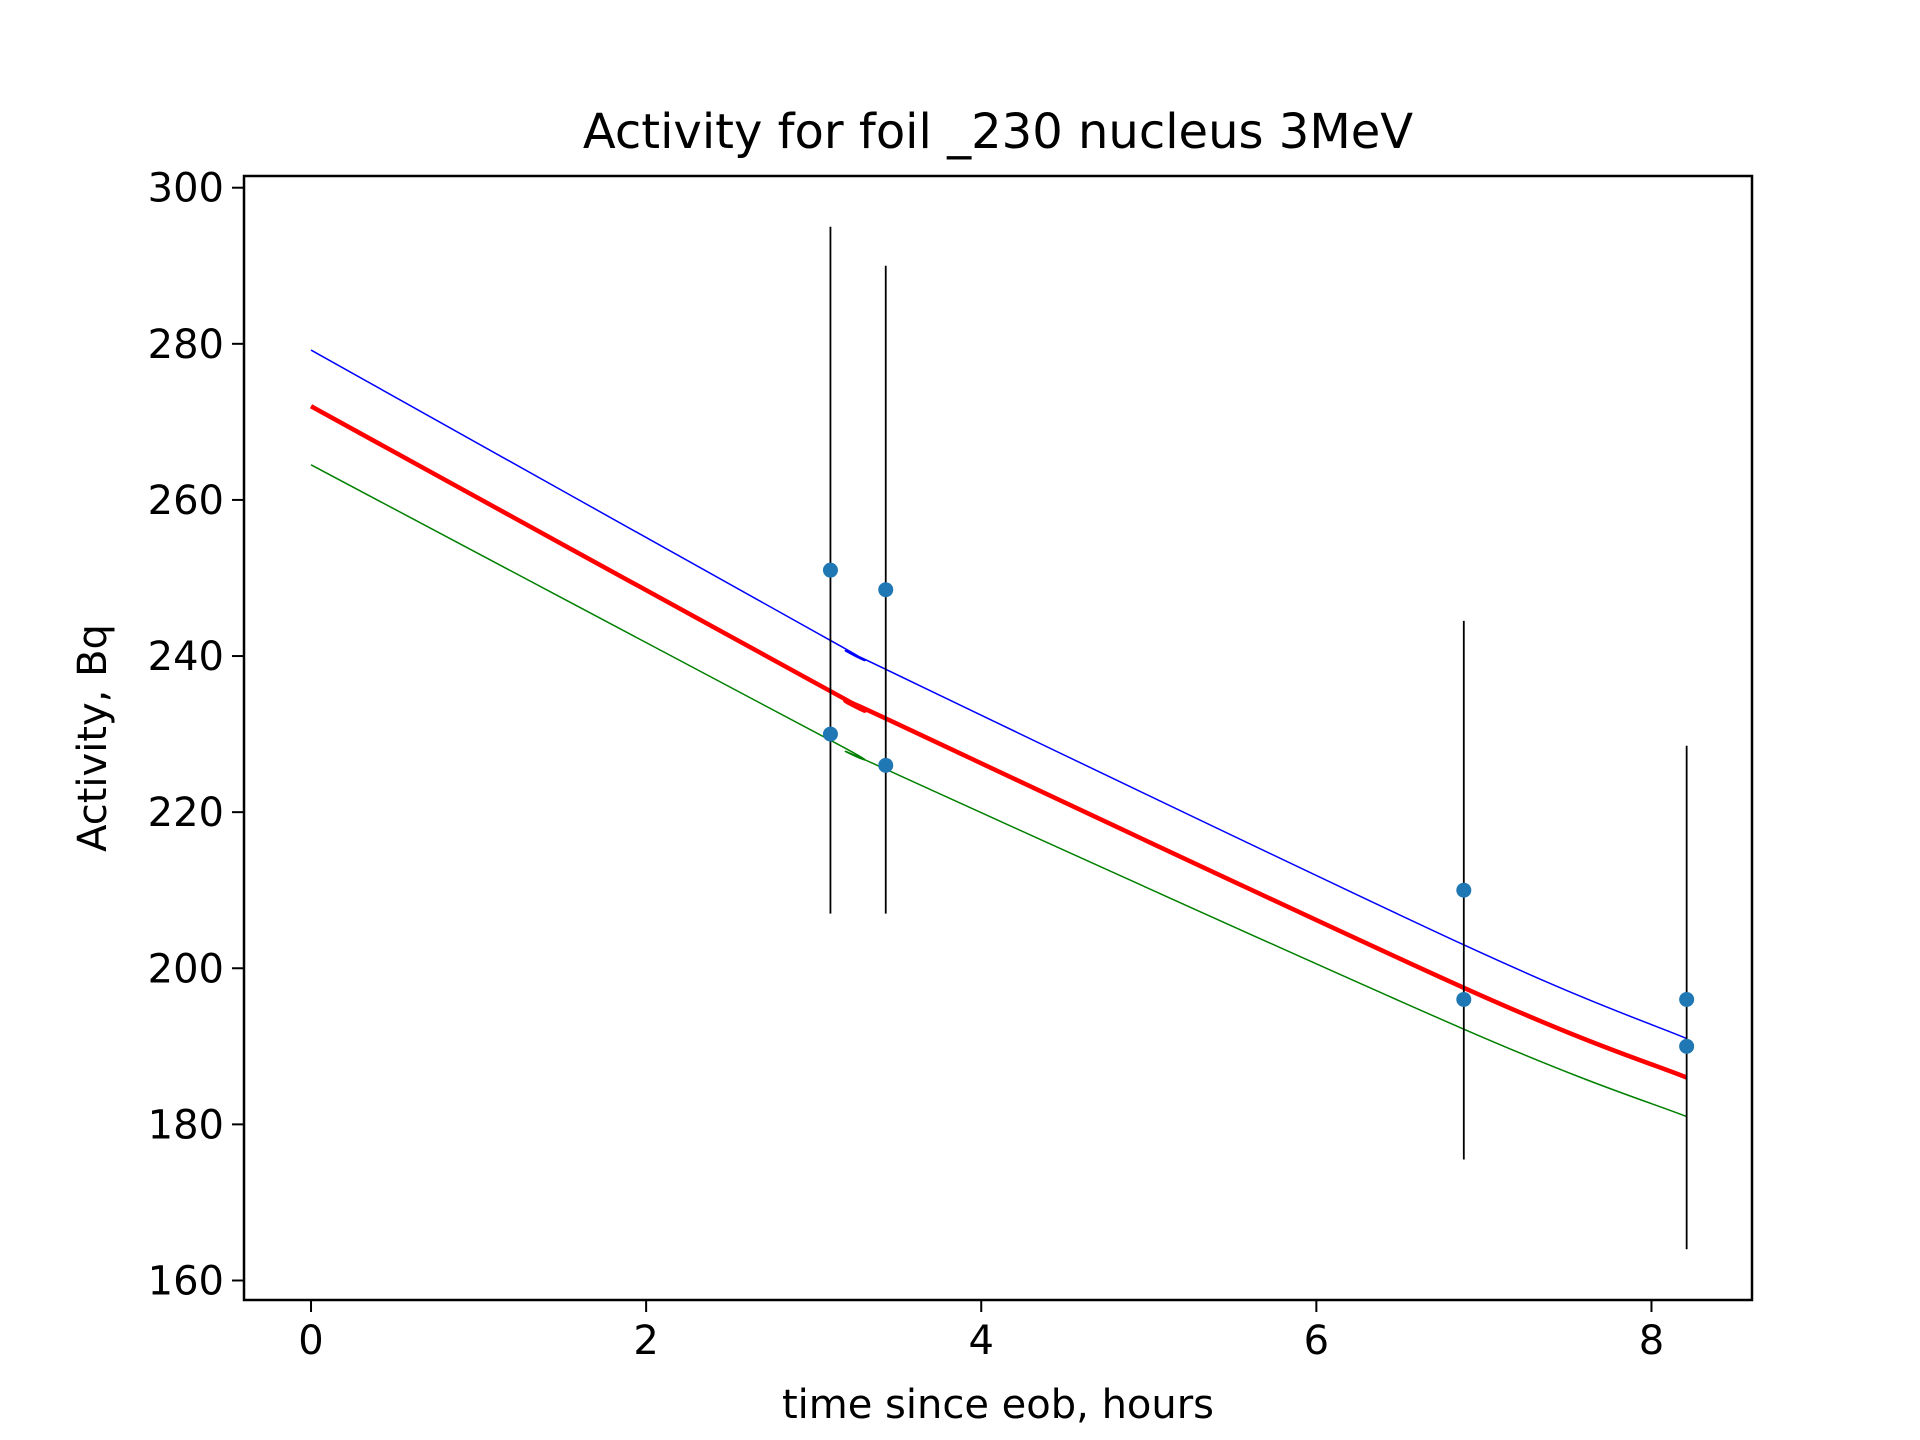 Image resolution: width=1920 pixels, height=1440 pixels. Describe the element at coordinates (998, 1405) in the screenshot. I see `x-axis-label: time since eob, hours` at that location.